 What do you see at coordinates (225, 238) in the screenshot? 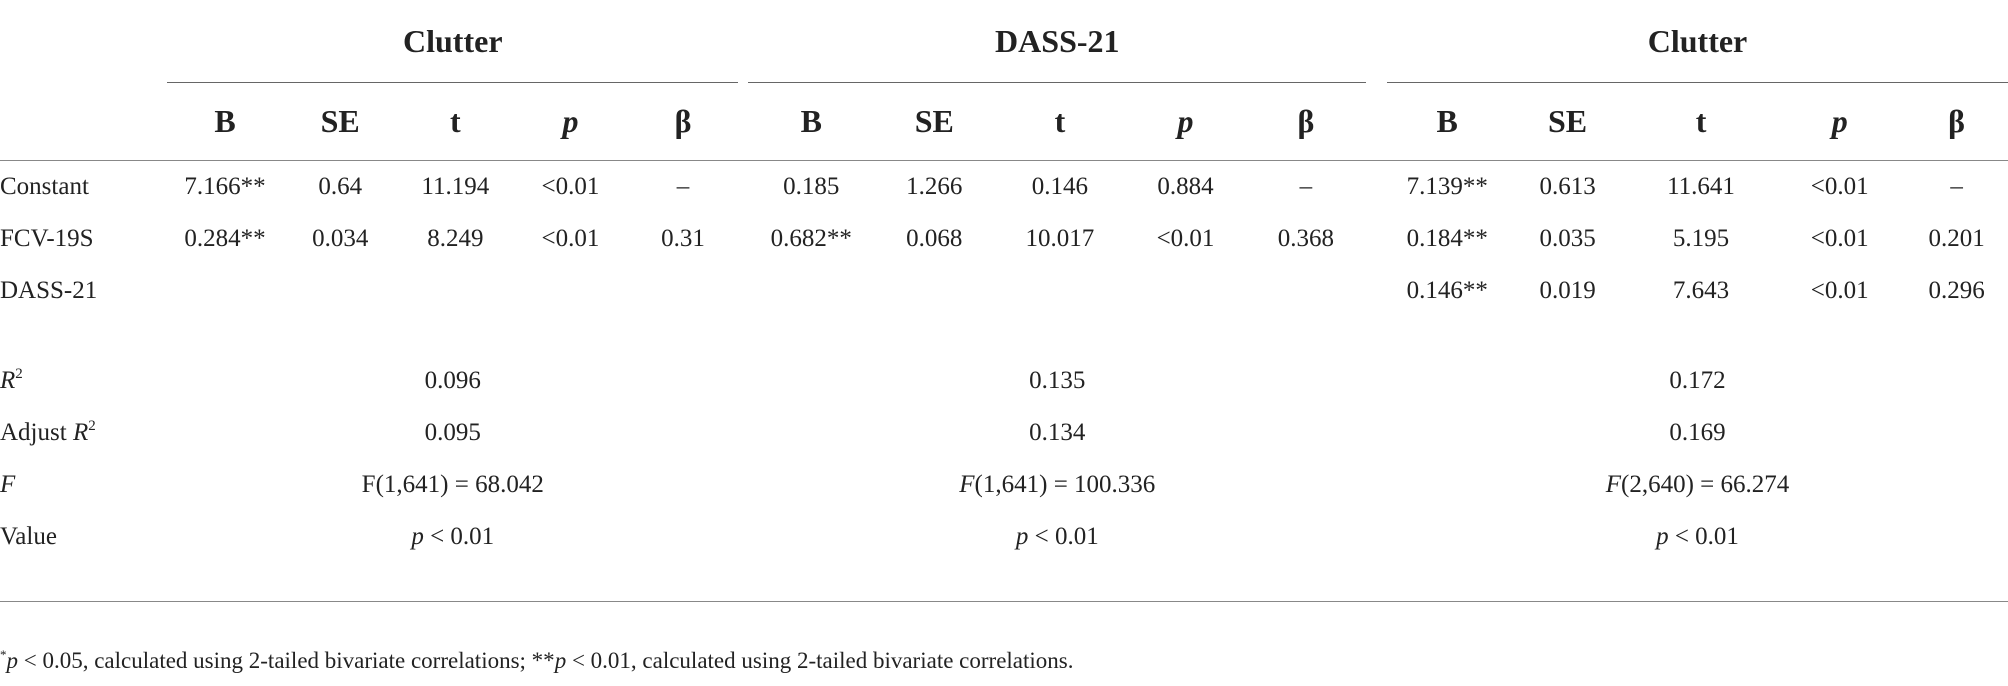
I see `table-cell: 0.284**` at bounding box center [225, 238].